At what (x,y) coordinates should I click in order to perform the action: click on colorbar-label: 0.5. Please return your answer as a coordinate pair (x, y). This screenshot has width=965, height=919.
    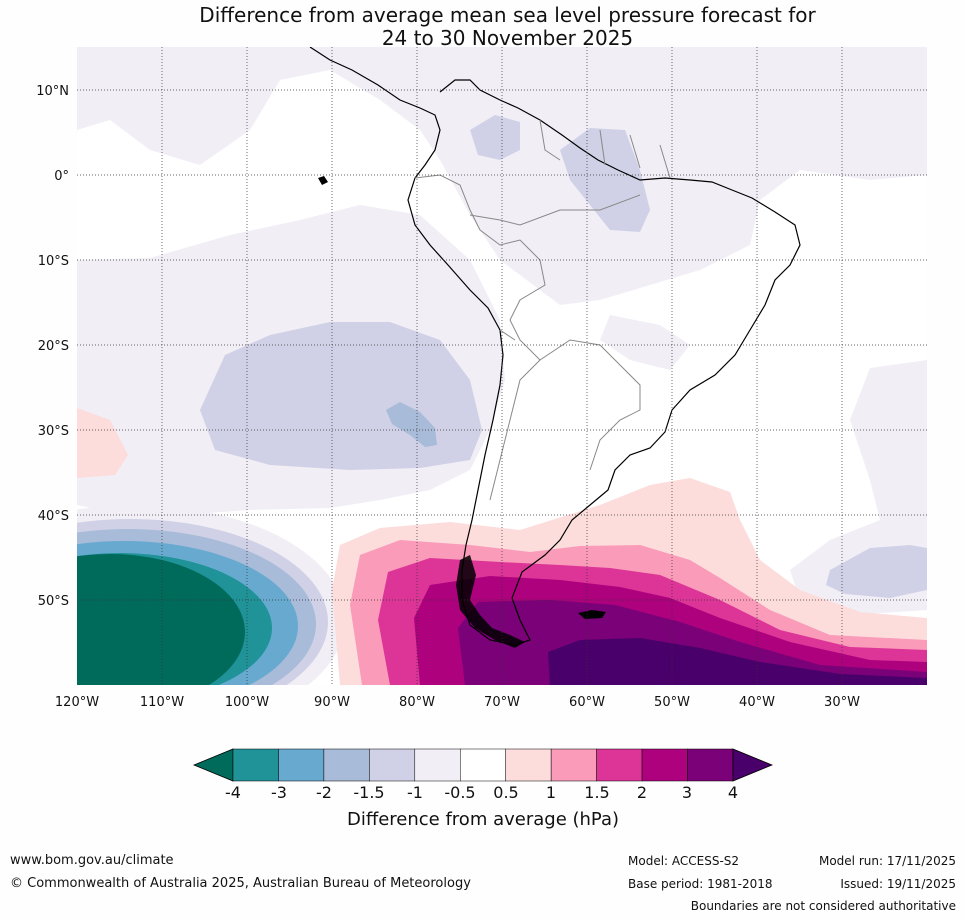
    Looking at the image, I should click on (505, 792).